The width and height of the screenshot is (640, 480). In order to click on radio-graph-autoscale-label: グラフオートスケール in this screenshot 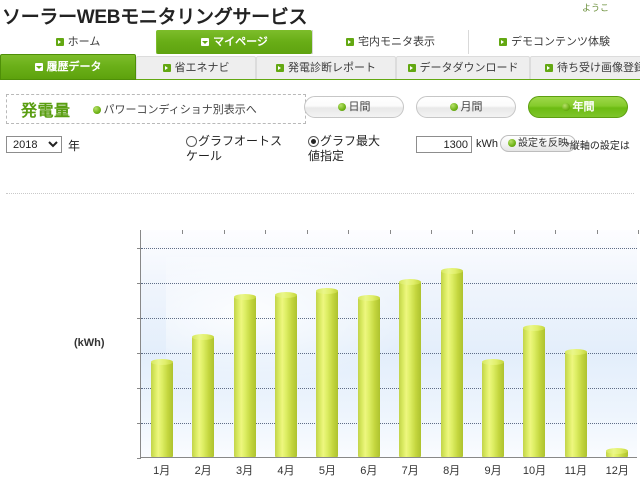, I will do `click(234, 148)`.